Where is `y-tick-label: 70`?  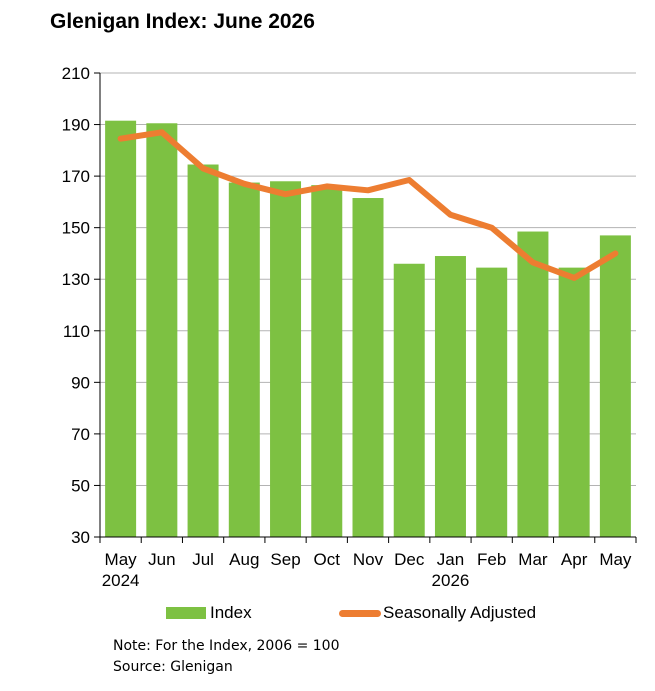
y-tick-label: 70 is located at coordinates (80, 434).